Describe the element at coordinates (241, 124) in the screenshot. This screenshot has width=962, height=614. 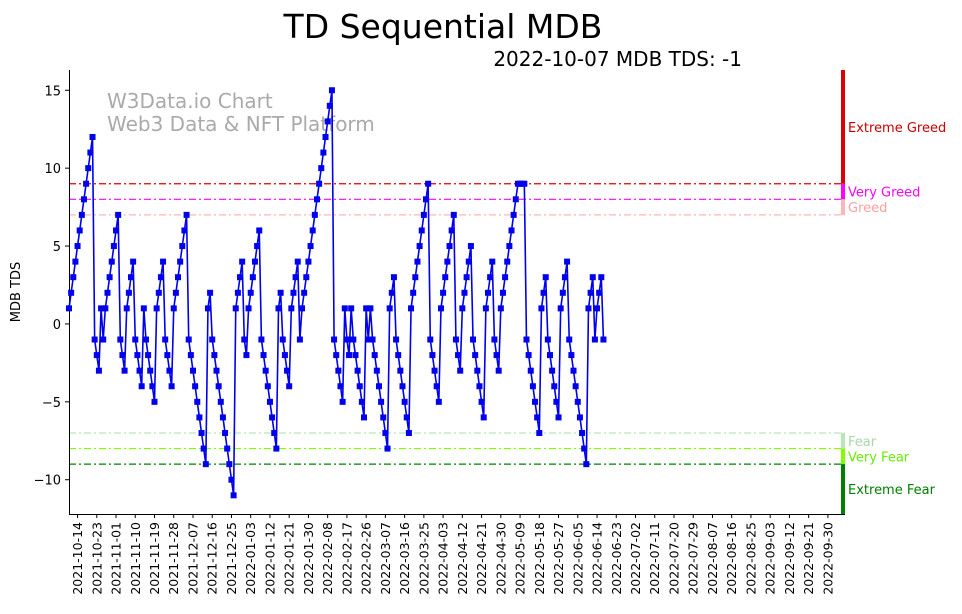
I see `watermark-line-2: Web3 Data & NFT Platform` at that location.